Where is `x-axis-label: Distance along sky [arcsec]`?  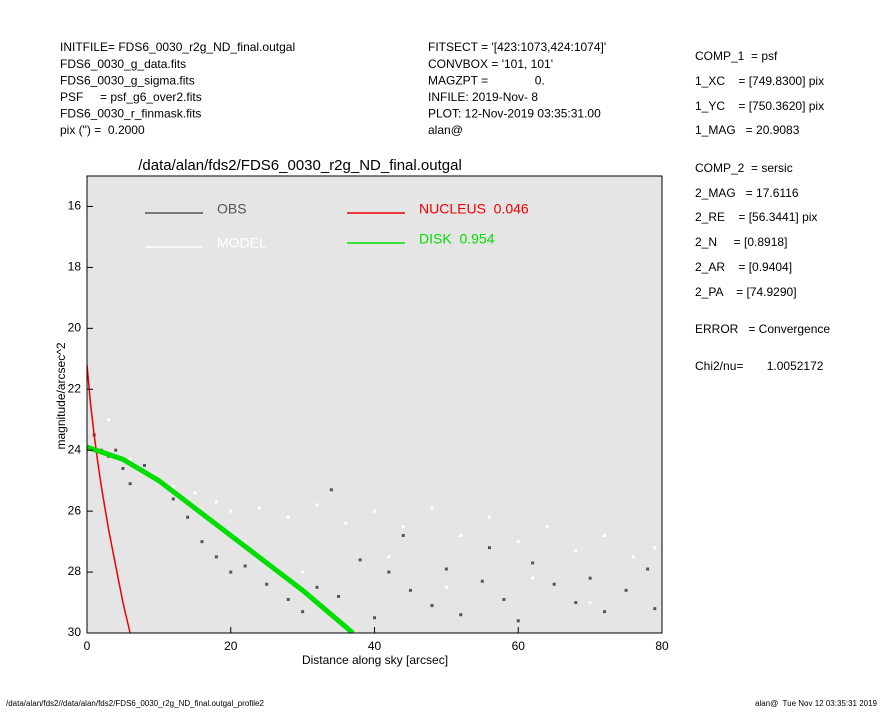
x-axis-label: Distance along sky [arcsec] is located at coordinates (375, 660).